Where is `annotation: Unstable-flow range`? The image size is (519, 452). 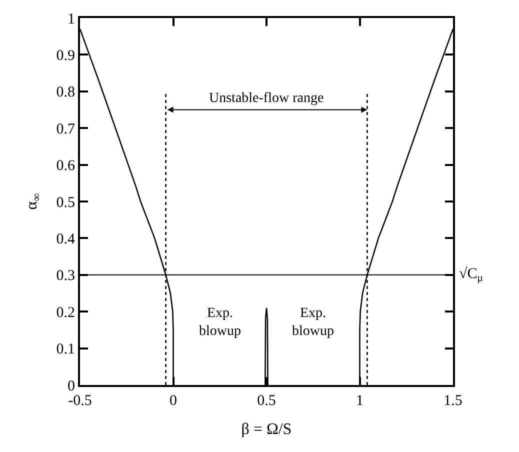 annotation: Unstable-flow range is located at coordinates (266, 98).